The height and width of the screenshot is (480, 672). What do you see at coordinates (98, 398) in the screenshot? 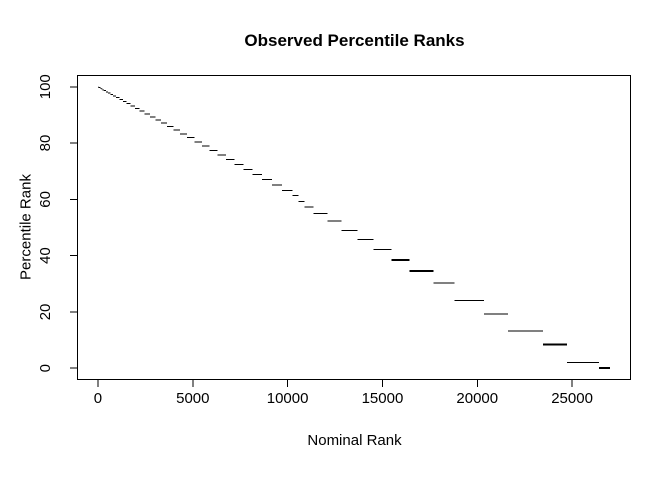
I see `x-tick-label: 0` at bounding box center [98, 398].